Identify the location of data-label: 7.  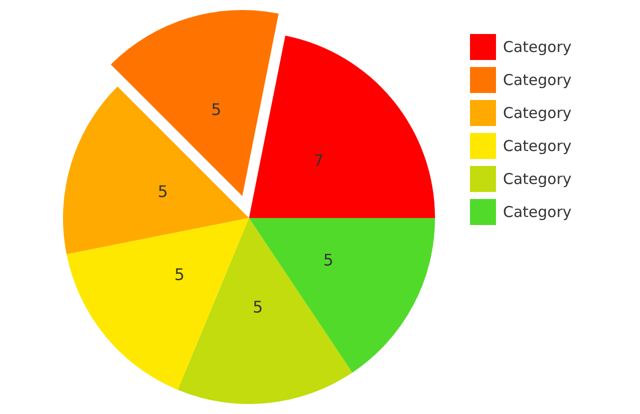
(318, 160).